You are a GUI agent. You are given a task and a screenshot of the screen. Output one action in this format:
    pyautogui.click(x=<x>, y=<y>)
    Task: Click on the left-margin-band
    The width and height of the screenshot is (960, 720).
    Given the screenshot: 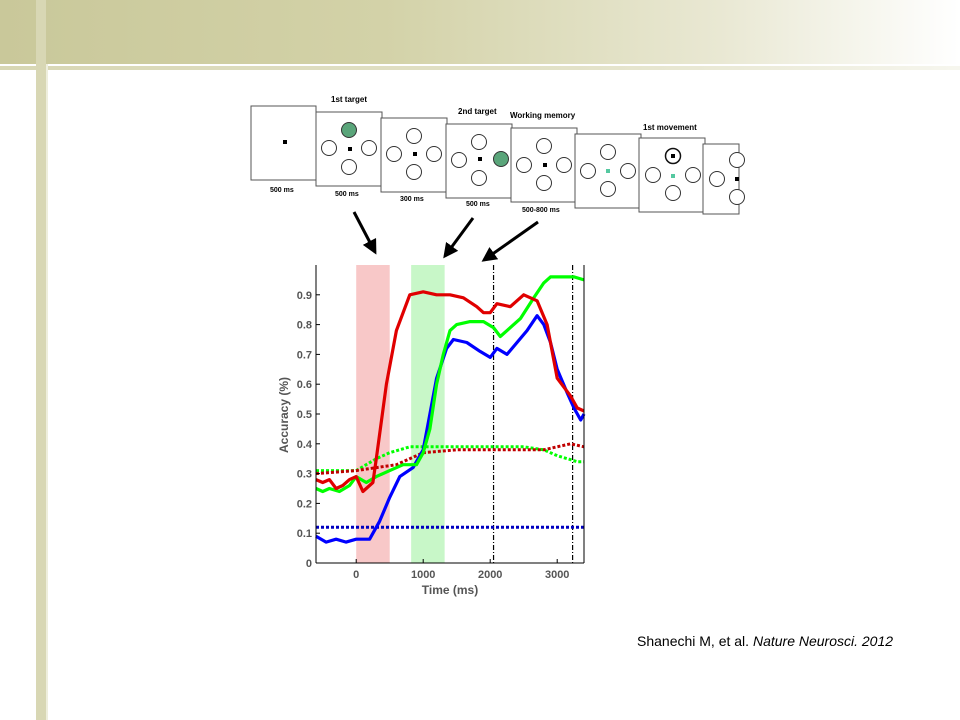 What is the action you would take?
    pyautogui.click(x=41, y=360)
    